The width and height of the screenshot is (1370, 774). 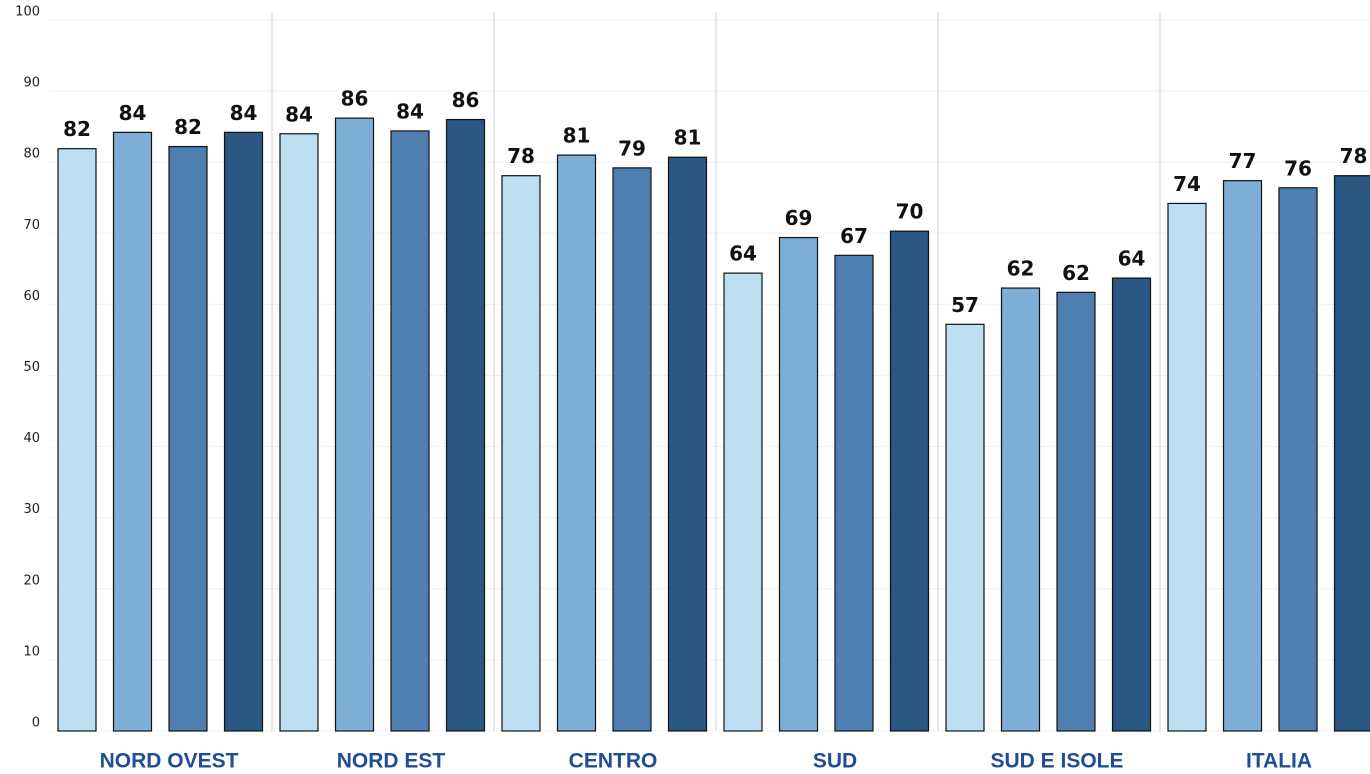 I want to click on value-label: 76, so click(x=1298, y=168).